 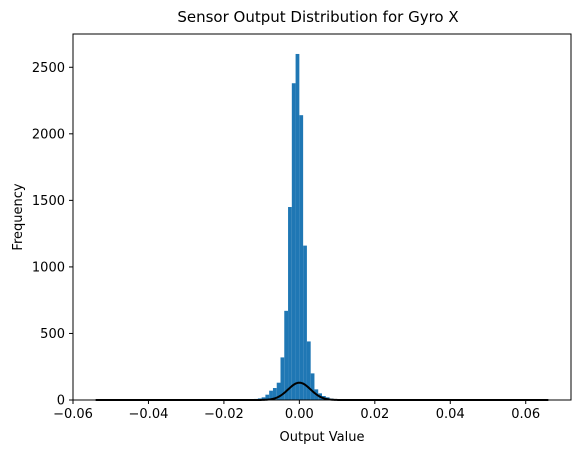 I want to click on y-tick-label: 1500, so click(x=48, y=201).